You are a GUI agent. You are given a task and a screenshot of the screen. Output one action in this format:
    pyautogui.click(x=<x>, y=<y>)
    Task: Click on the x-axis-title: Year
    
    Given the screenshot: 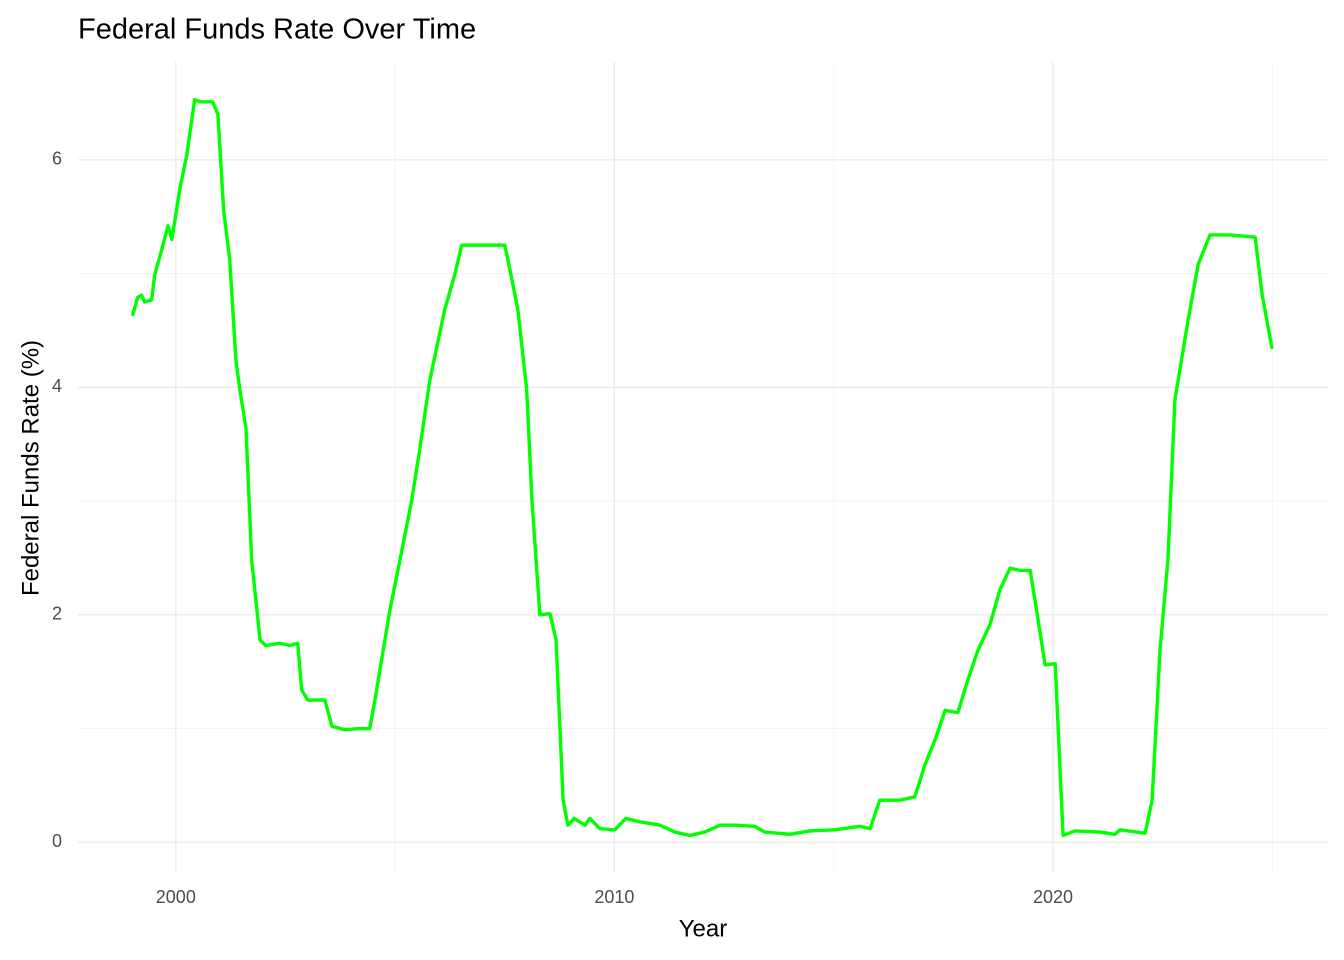 What is the action you would take?
    pyautogui.click(x=703, y=928)
    